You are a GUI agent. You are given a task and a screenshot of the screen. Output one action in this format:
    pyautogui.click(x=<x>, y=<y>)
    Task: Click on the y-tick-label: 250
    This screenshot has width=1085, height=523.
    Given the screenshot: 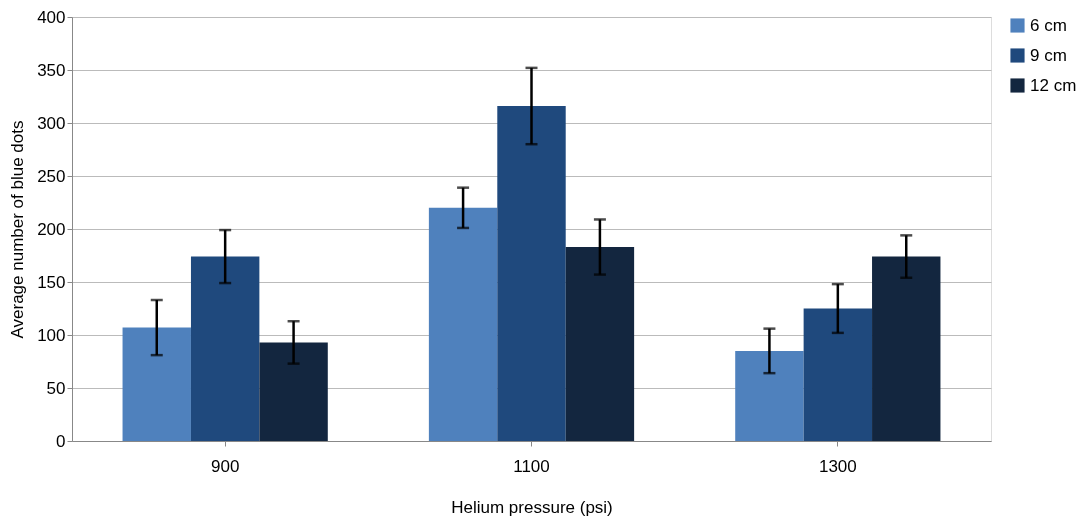 What is the action you would take?
    pyautogui.click(x=51, y=176)
    